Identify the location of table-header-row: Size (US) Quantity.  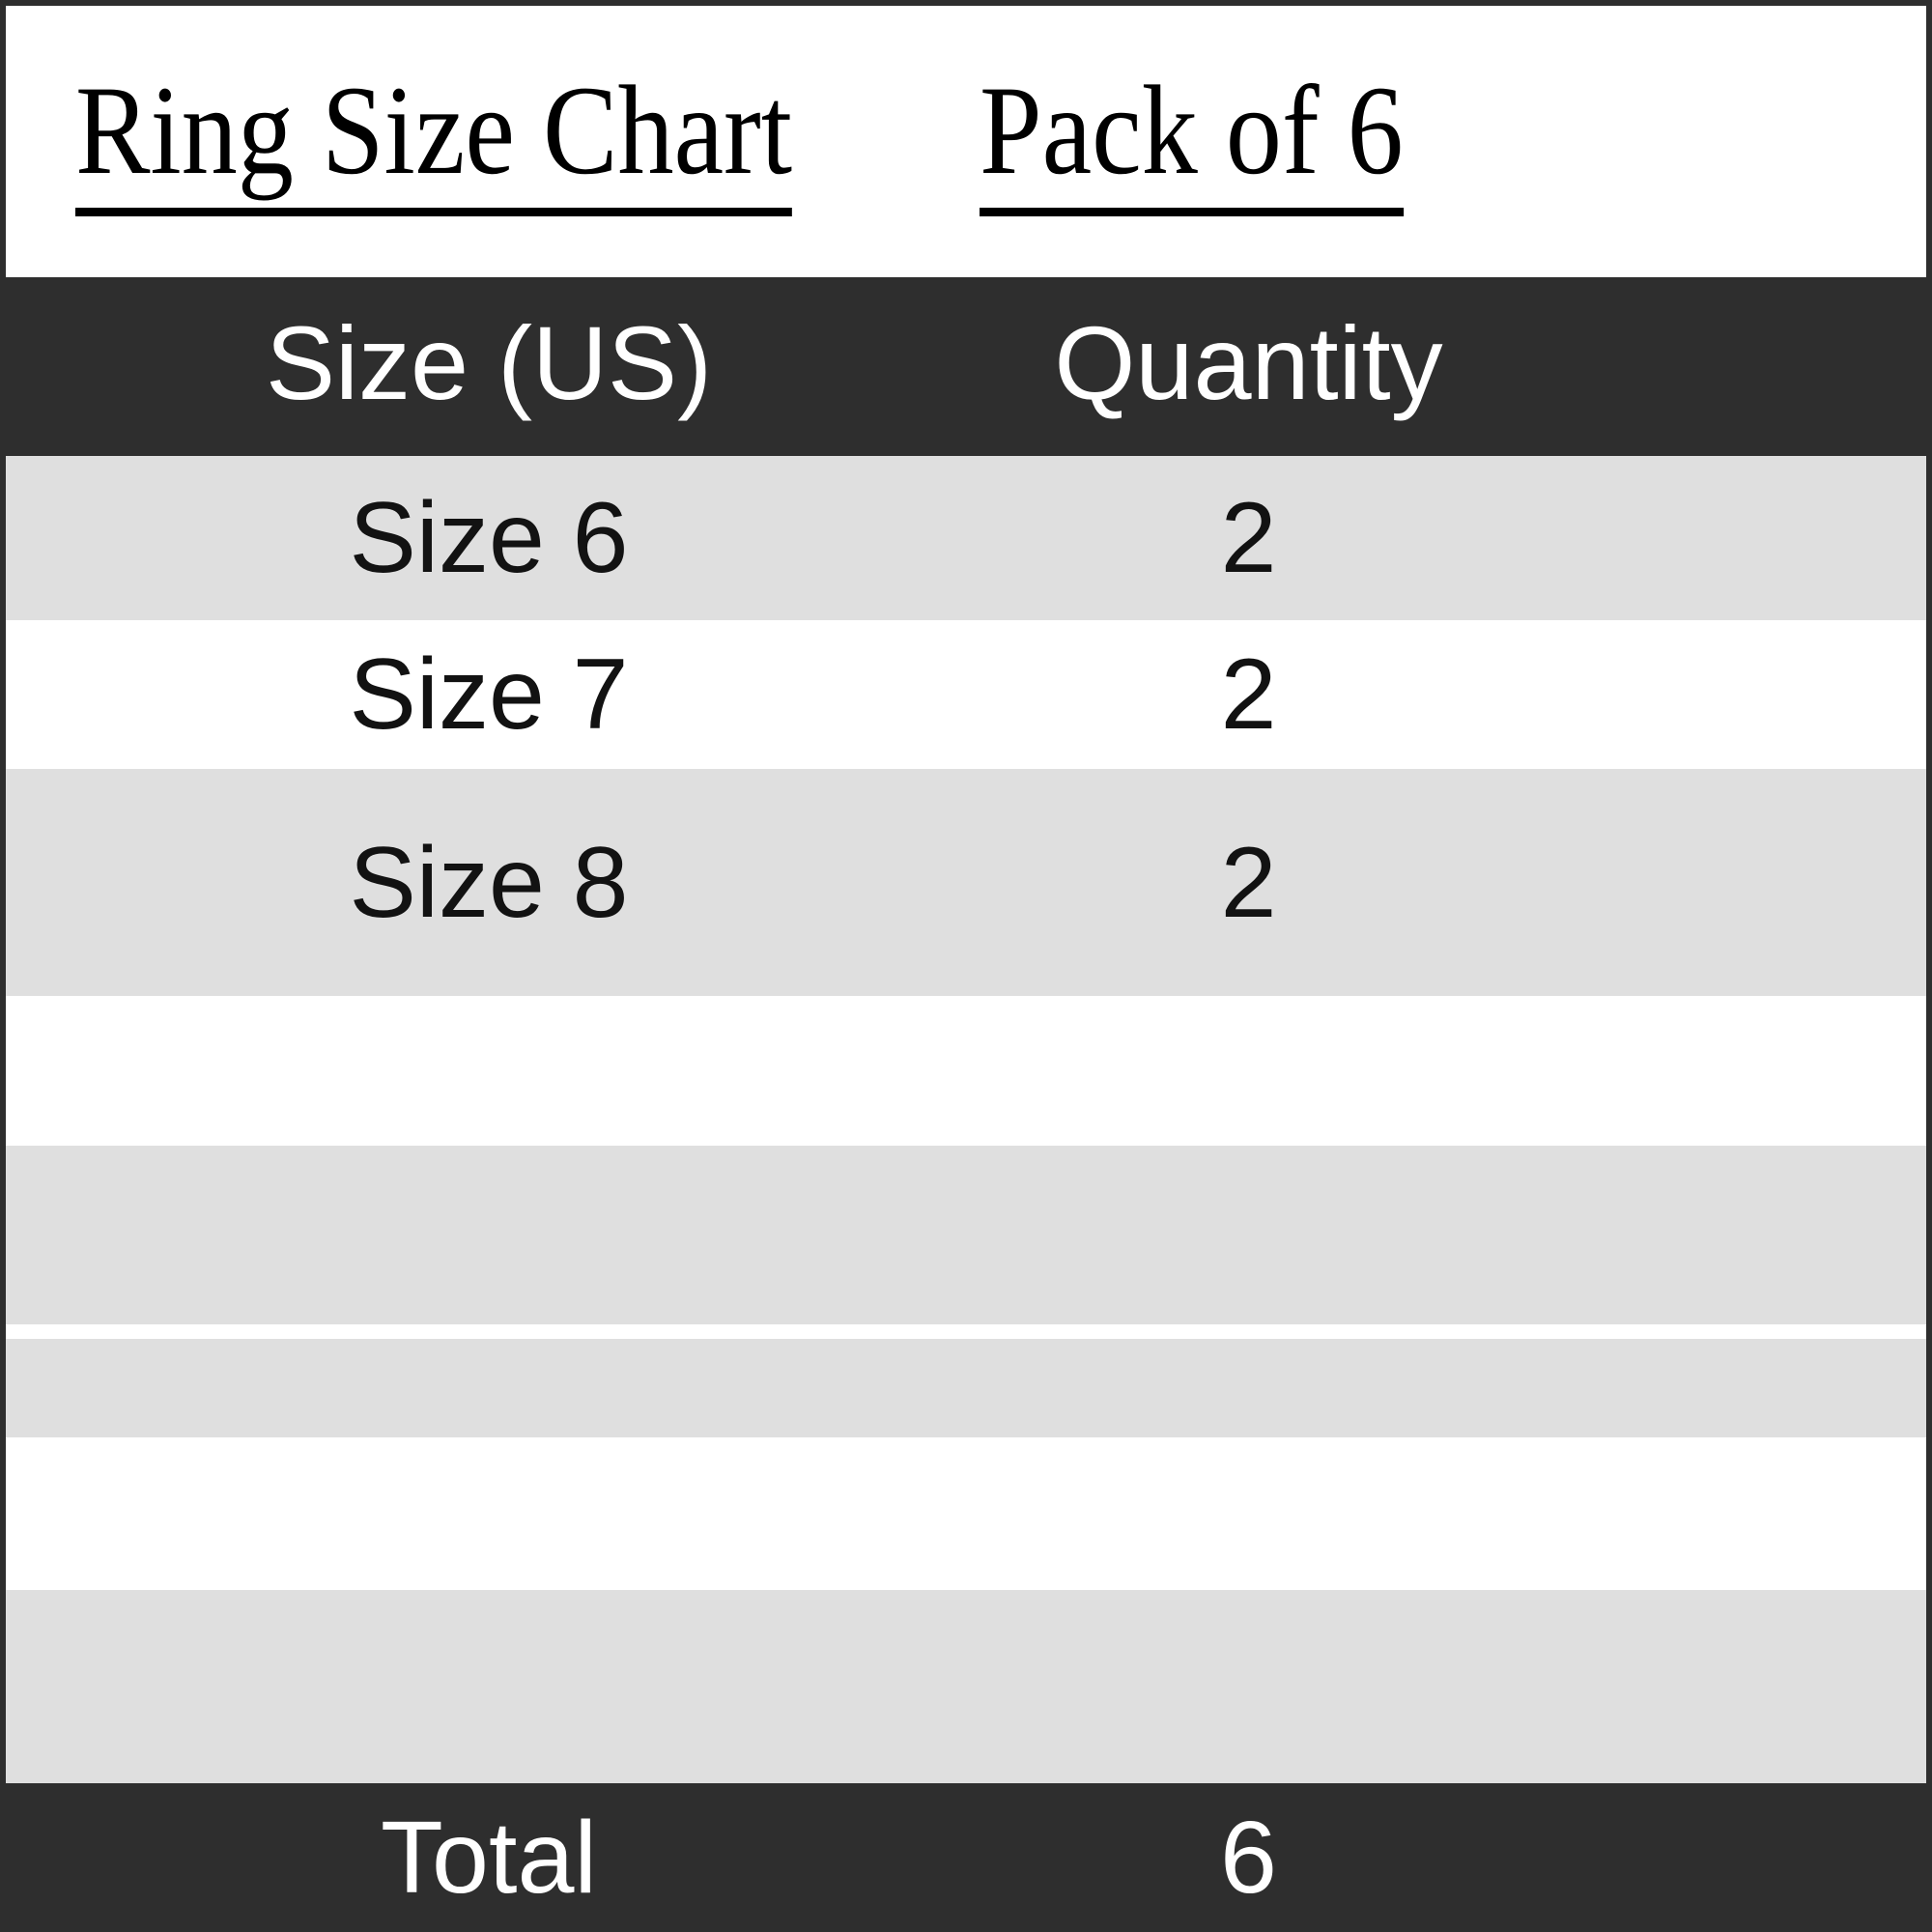
(966, 366).